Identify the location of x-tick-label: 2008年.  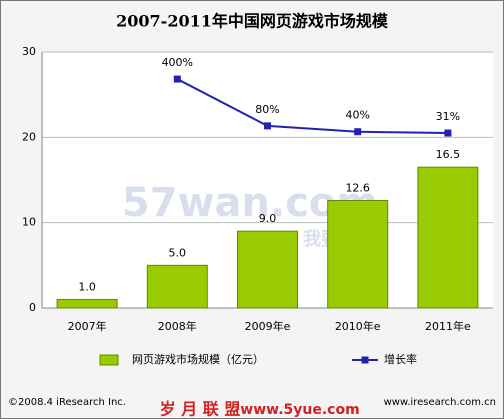
(177, 326).